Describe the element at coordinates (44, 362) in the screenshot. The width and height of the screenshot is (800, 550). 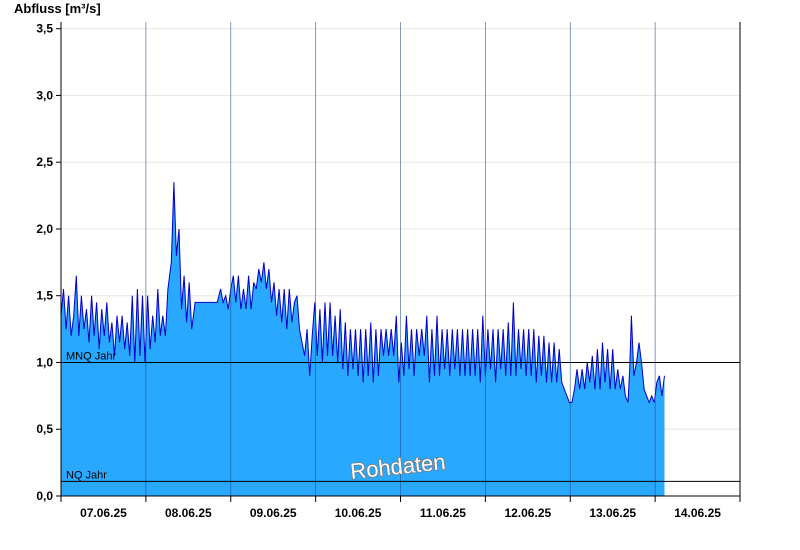
I see `y-tick-label: 1,0` at that location.